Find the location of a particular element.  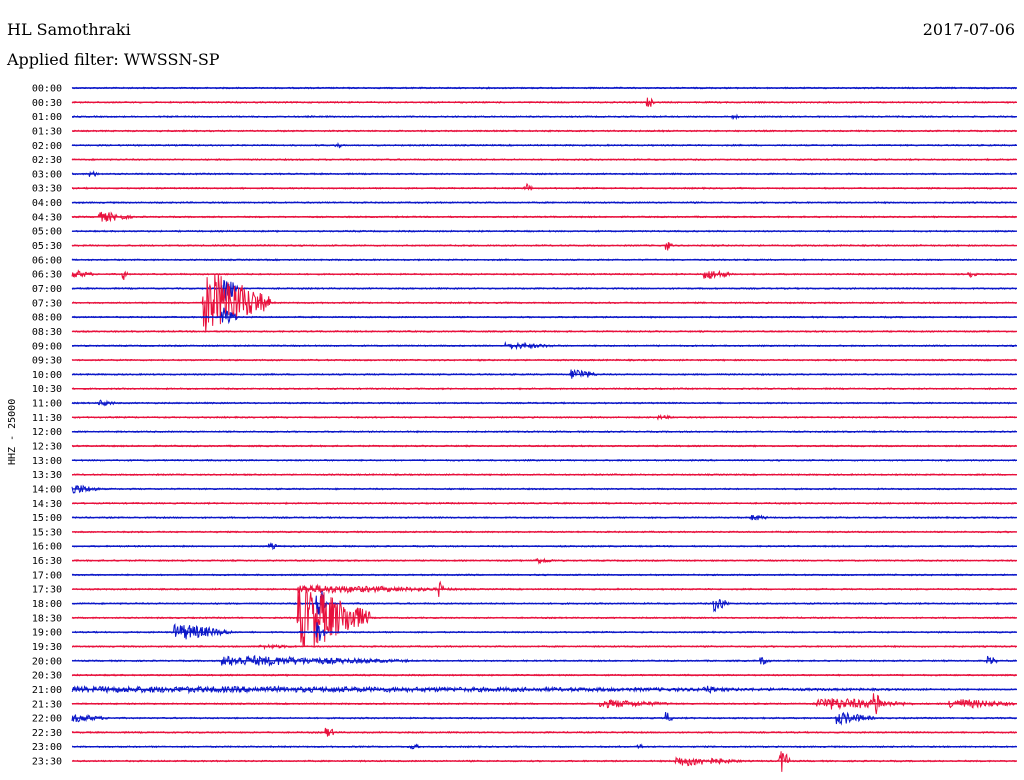

row-time-label: 05:30 is located at coordinates (47, 246).